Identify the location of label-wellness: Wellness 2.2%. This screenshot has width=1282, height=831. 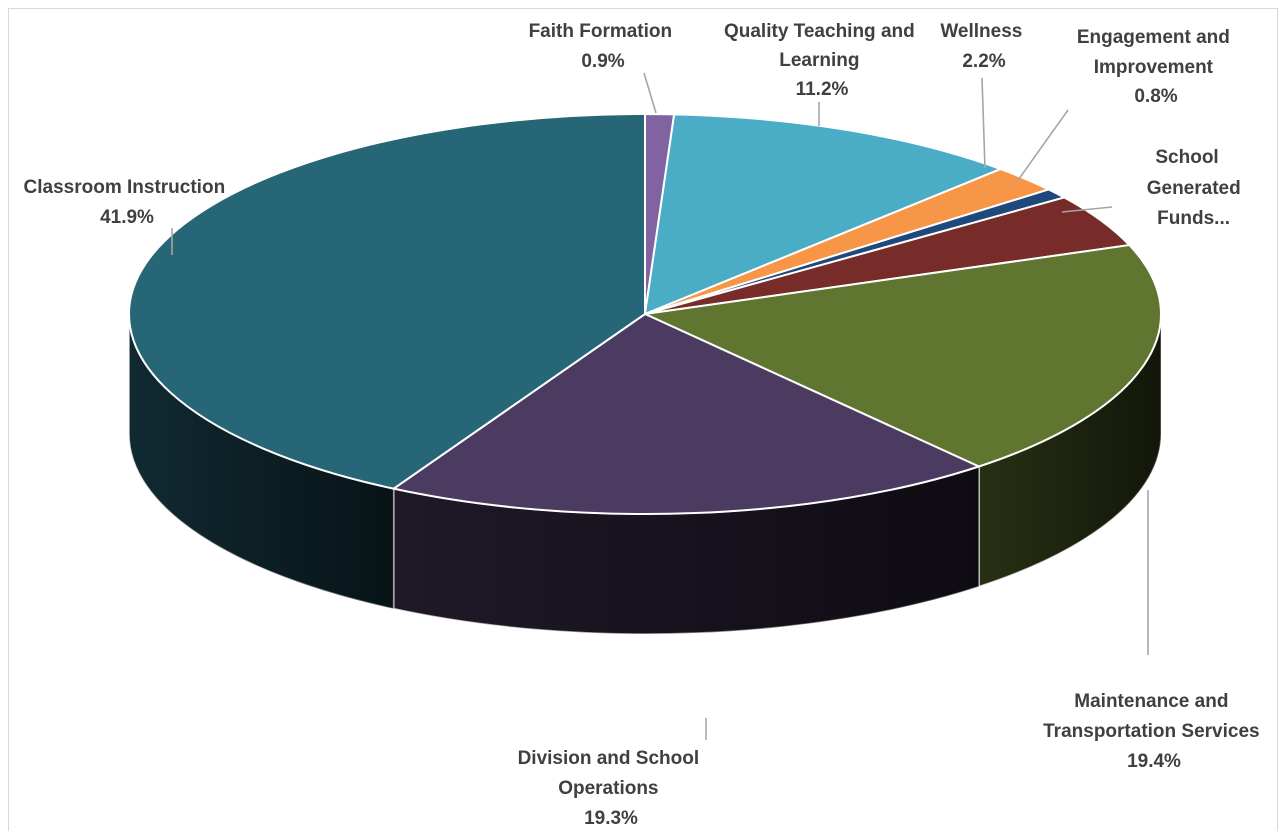
(983, 46).